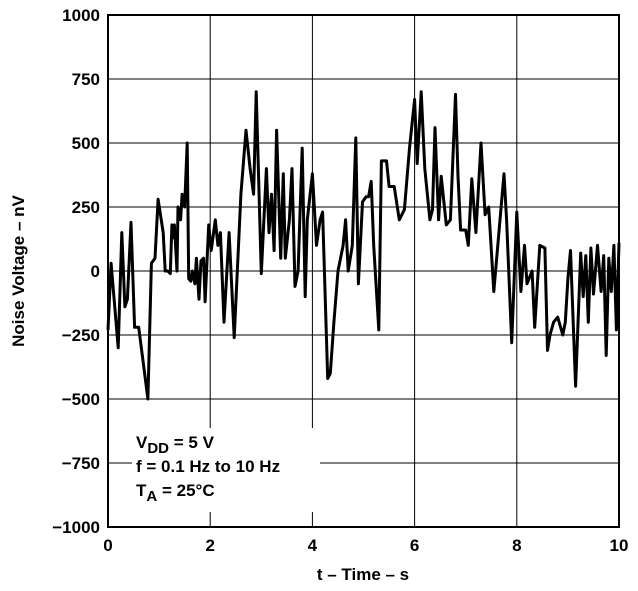 Image resolution: width=638 pixels, height=591 pixels. I want to click on x-axis-label: t – Time – s, so click(363, 574).